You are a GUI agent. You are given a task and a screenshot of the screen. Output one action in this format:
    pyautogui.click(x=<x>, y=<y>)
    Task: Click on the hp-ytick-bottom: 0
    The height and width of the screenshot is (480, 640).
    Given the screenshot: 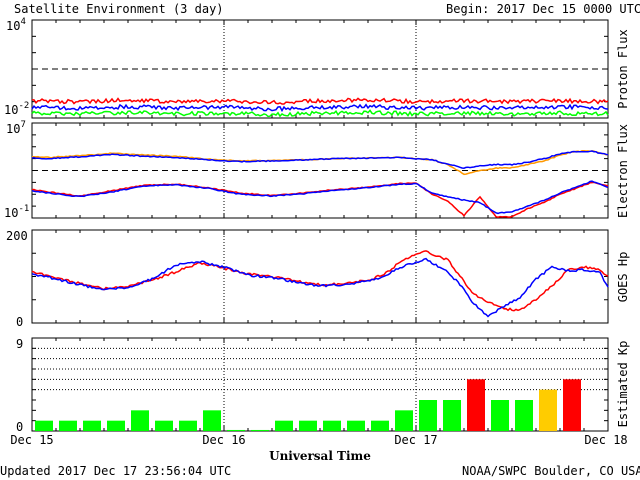 What is the action you would take?
    pyautogui.click(x=19, y=322)
    